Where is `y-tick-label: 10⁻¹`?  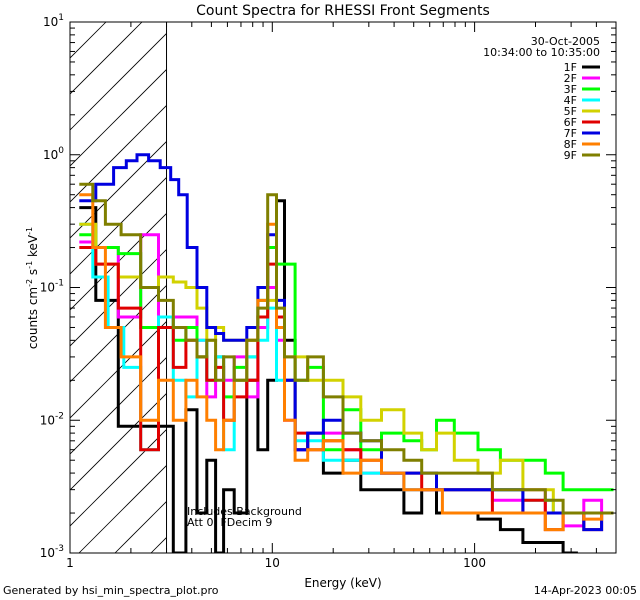 y-tick-label: 10⁻¹ is located at coordinates (52, 287).